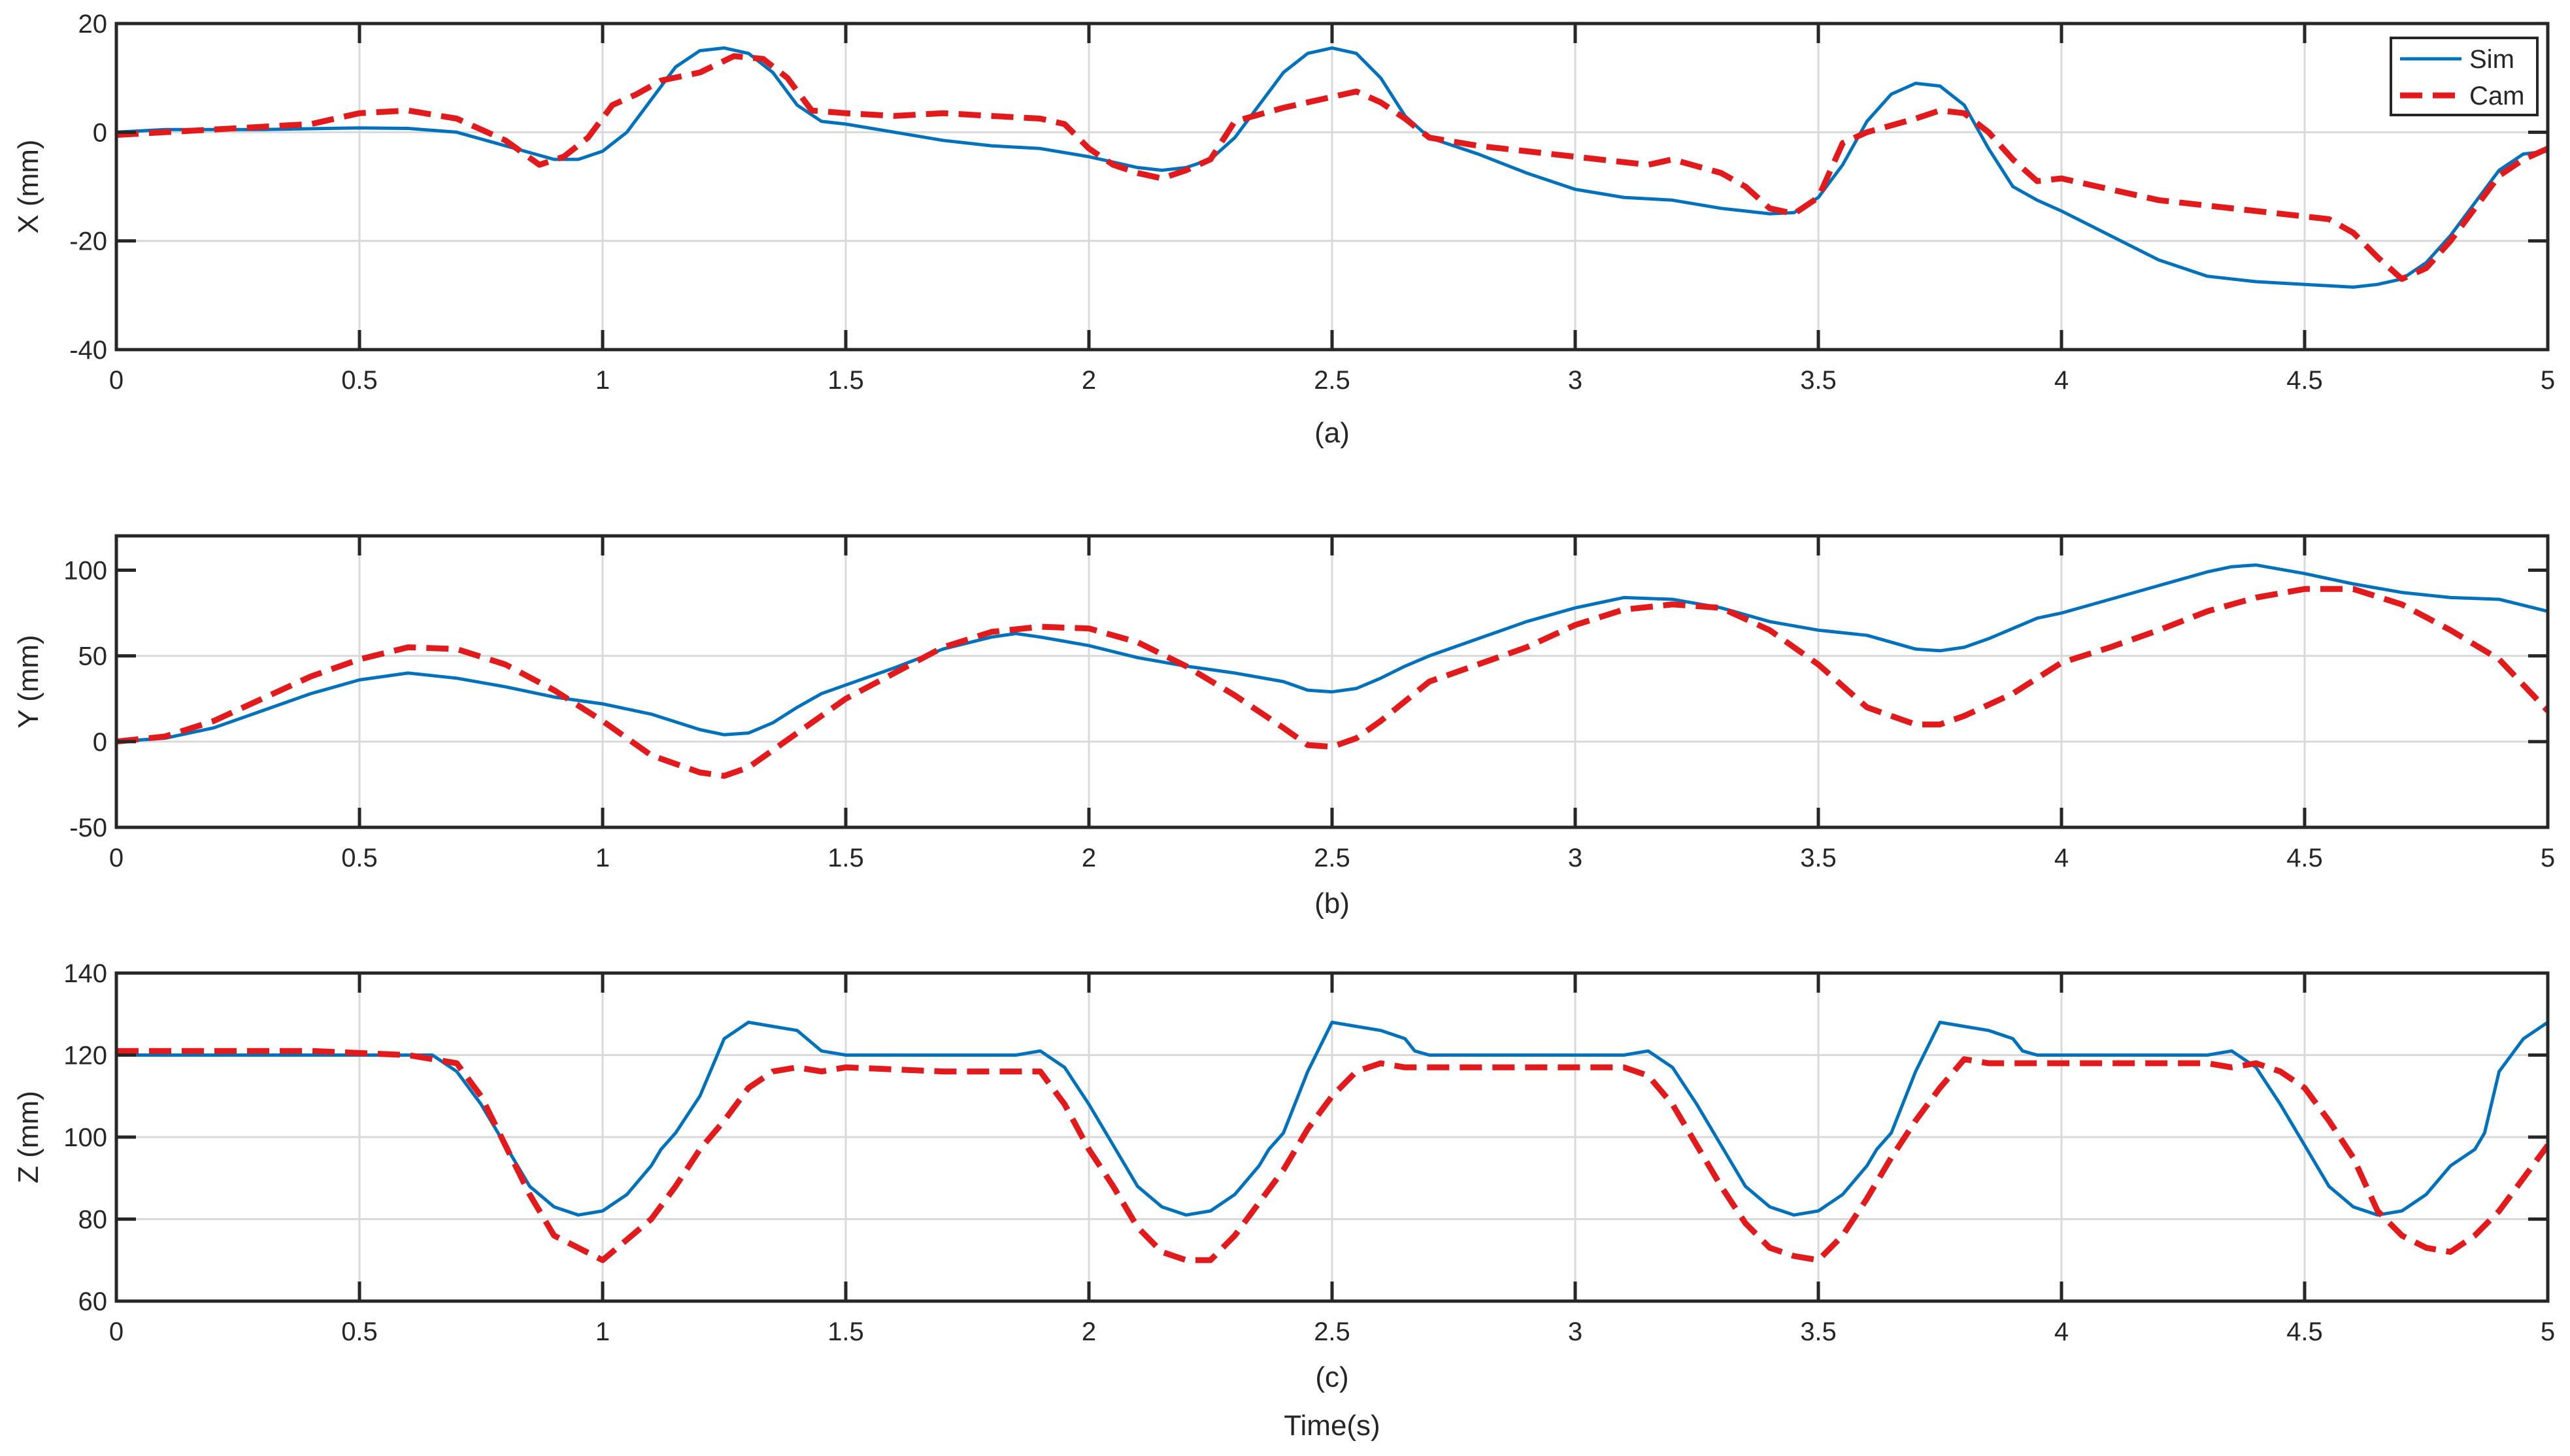 Image resolution: width=2570 pixels, height=1456 pixels. What do you see at coordinates (93, 24) in the screenshot?
I see `y-tick-label: 20` at bounding box center [93, 24].